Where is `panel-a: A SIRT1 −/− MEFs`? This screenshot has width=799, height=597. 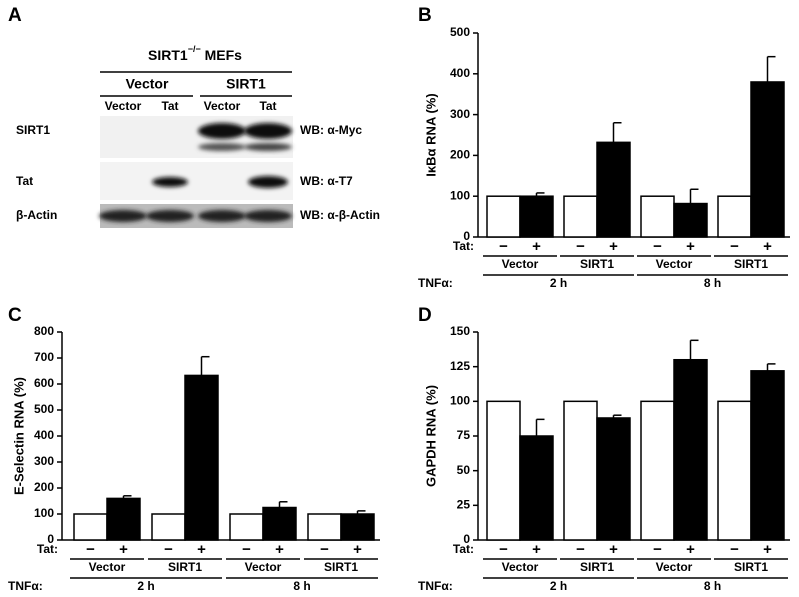 panel-a: A SIRT1 −/− MEFs is located at coordinates (150, 116).